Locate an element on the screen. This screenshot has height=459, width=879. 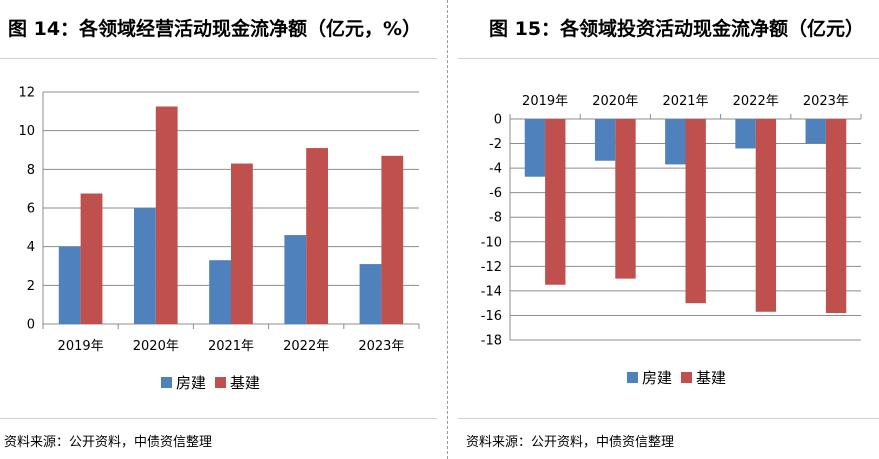
right-y-tick-label: -6 is located at coordinates (495, 193).